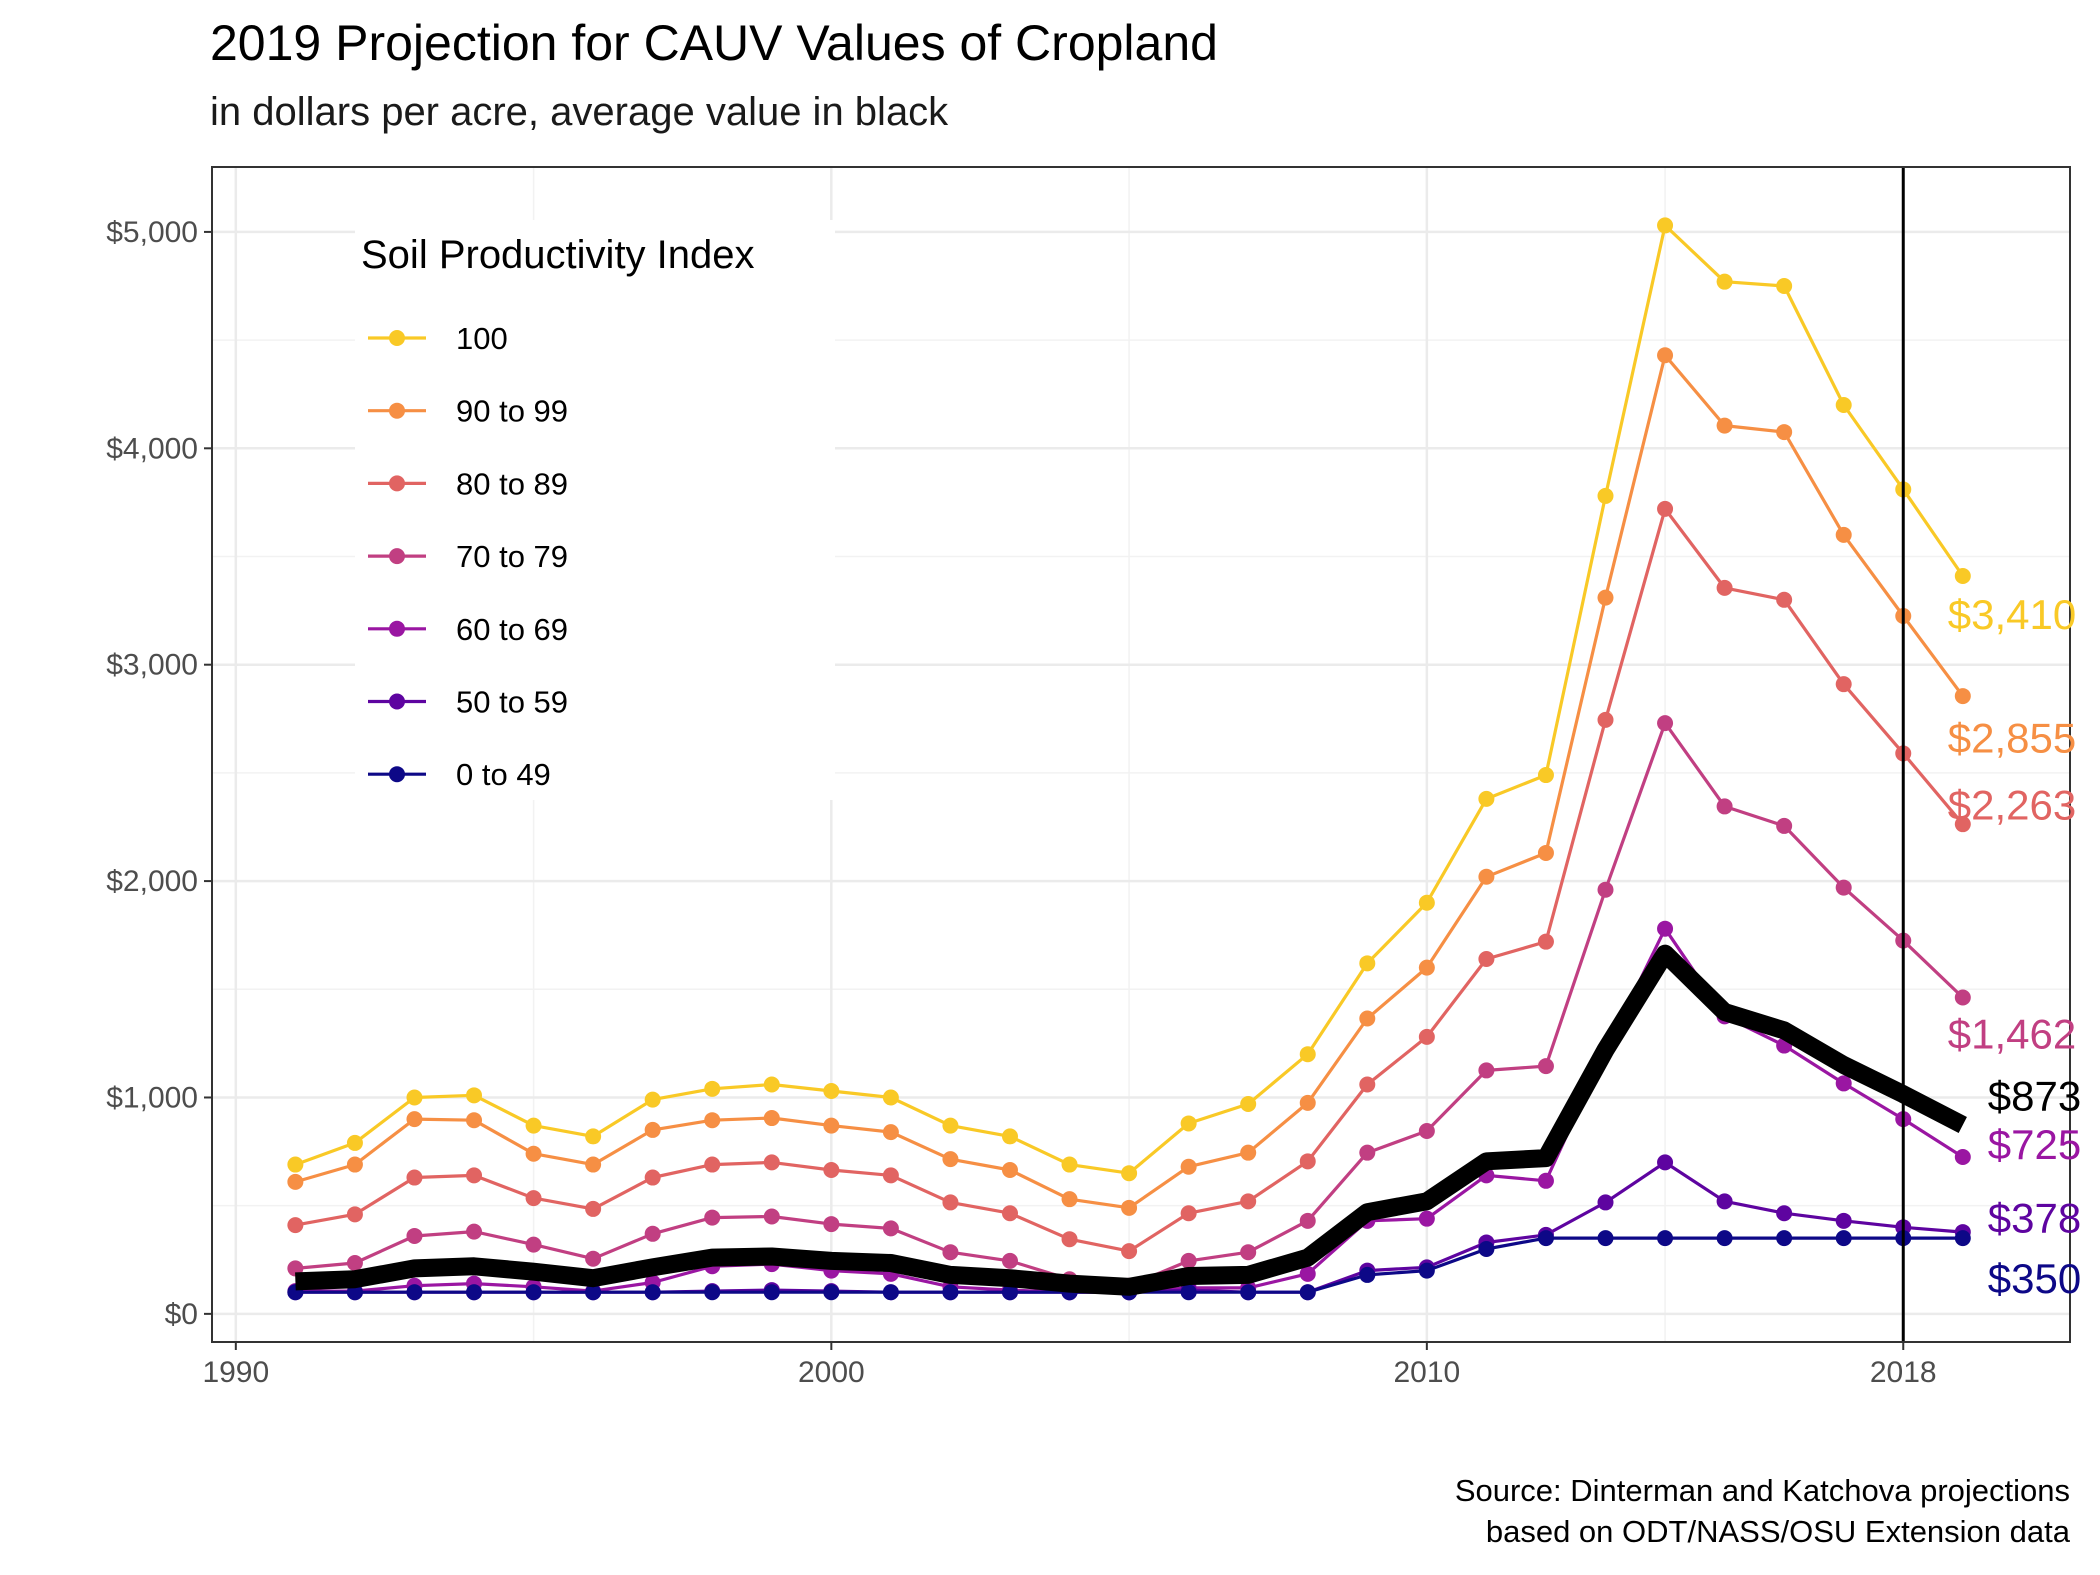 This screenshot has height=1575, width=2100. I want to click on end-label-50-to-59: $378, so click(2034, 1218).